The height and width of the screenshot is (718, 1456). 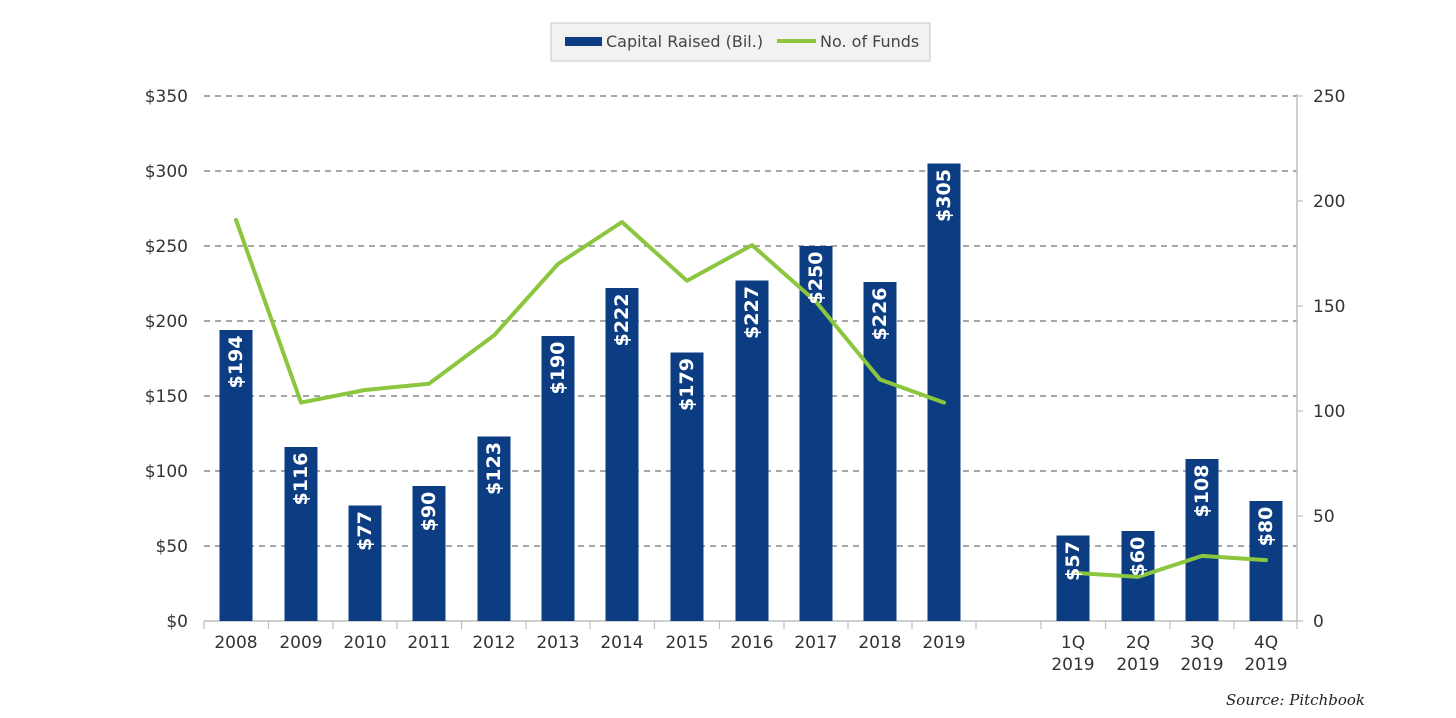 I want to click on legend: Capital Raised (Bil.) No. of Funds, so click(x=740, y=42).